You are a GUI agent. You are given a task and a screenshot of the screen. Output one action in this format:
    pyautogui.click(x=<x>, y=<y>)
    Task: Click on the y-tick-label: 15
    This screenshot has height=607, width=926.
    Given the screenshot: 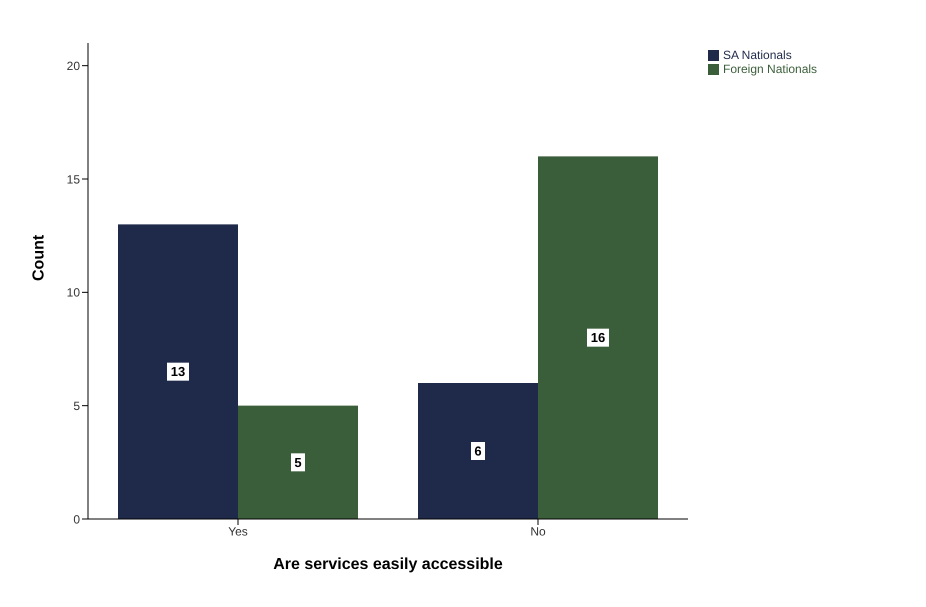 What is the action you would take?
    pyautogui.click(x=73, y=179)
    